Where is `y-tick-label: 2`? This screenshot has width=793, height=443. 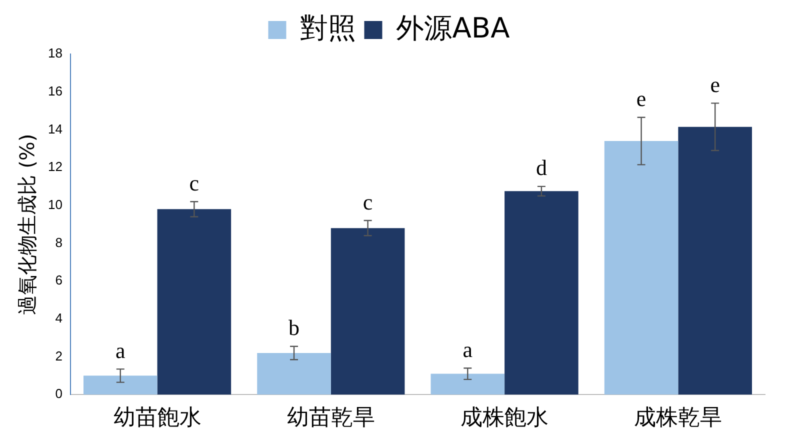
y-tick-label: 2 is located at coordinates (58, 356).